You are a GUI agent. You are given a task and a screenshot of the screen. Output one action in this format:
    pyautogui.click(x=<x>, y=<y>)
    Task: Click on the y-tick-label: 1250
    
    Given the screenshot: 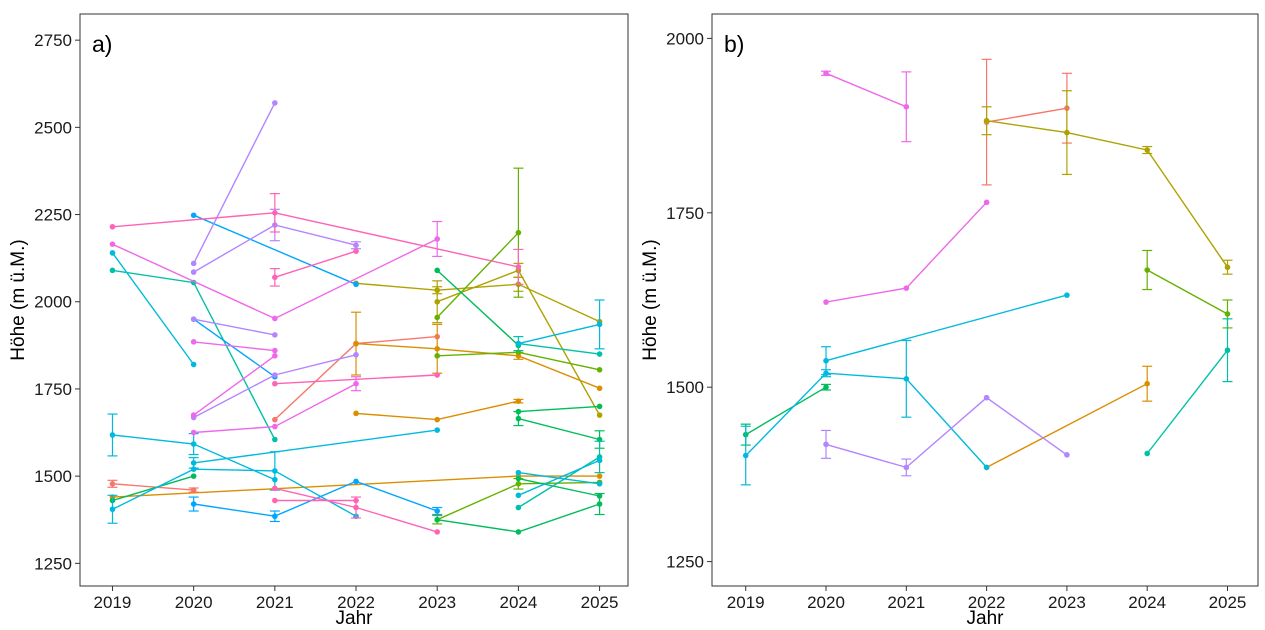 What is the action you would take?
    pyautogui.click(x=685, y=562)
    